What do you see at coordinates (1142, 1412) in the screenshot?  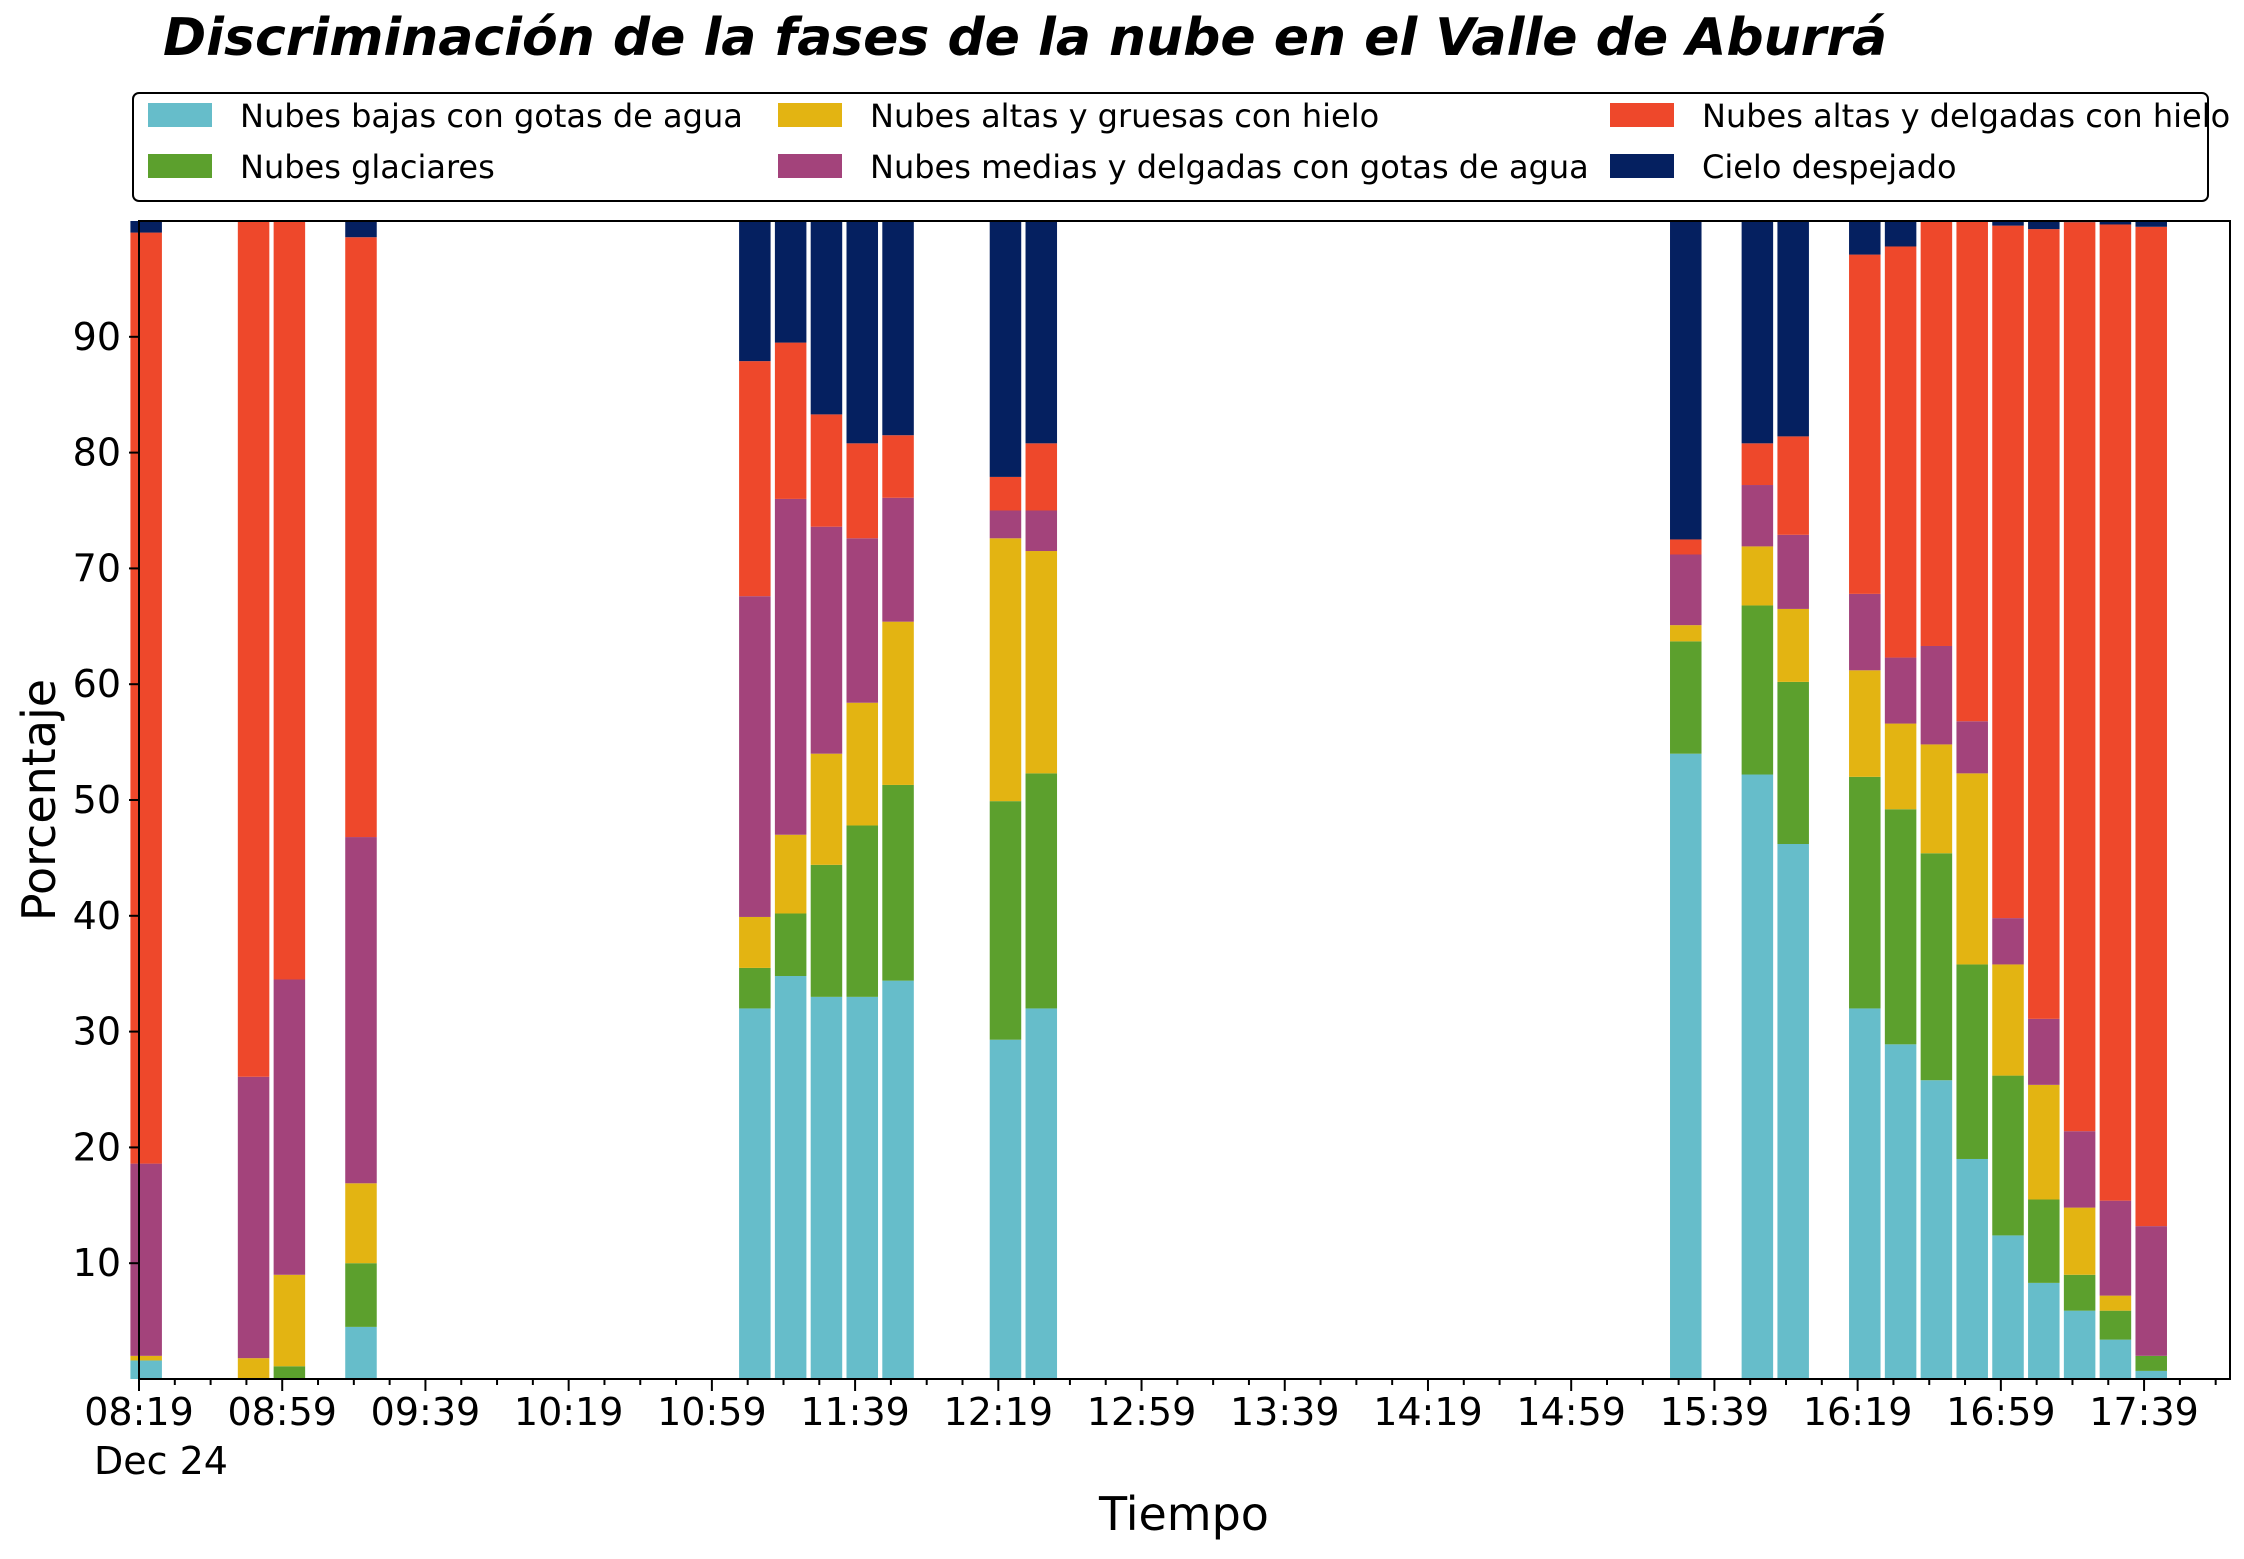 I see `x-tick-label: 12:59` at bounding box center [1142, 1412].